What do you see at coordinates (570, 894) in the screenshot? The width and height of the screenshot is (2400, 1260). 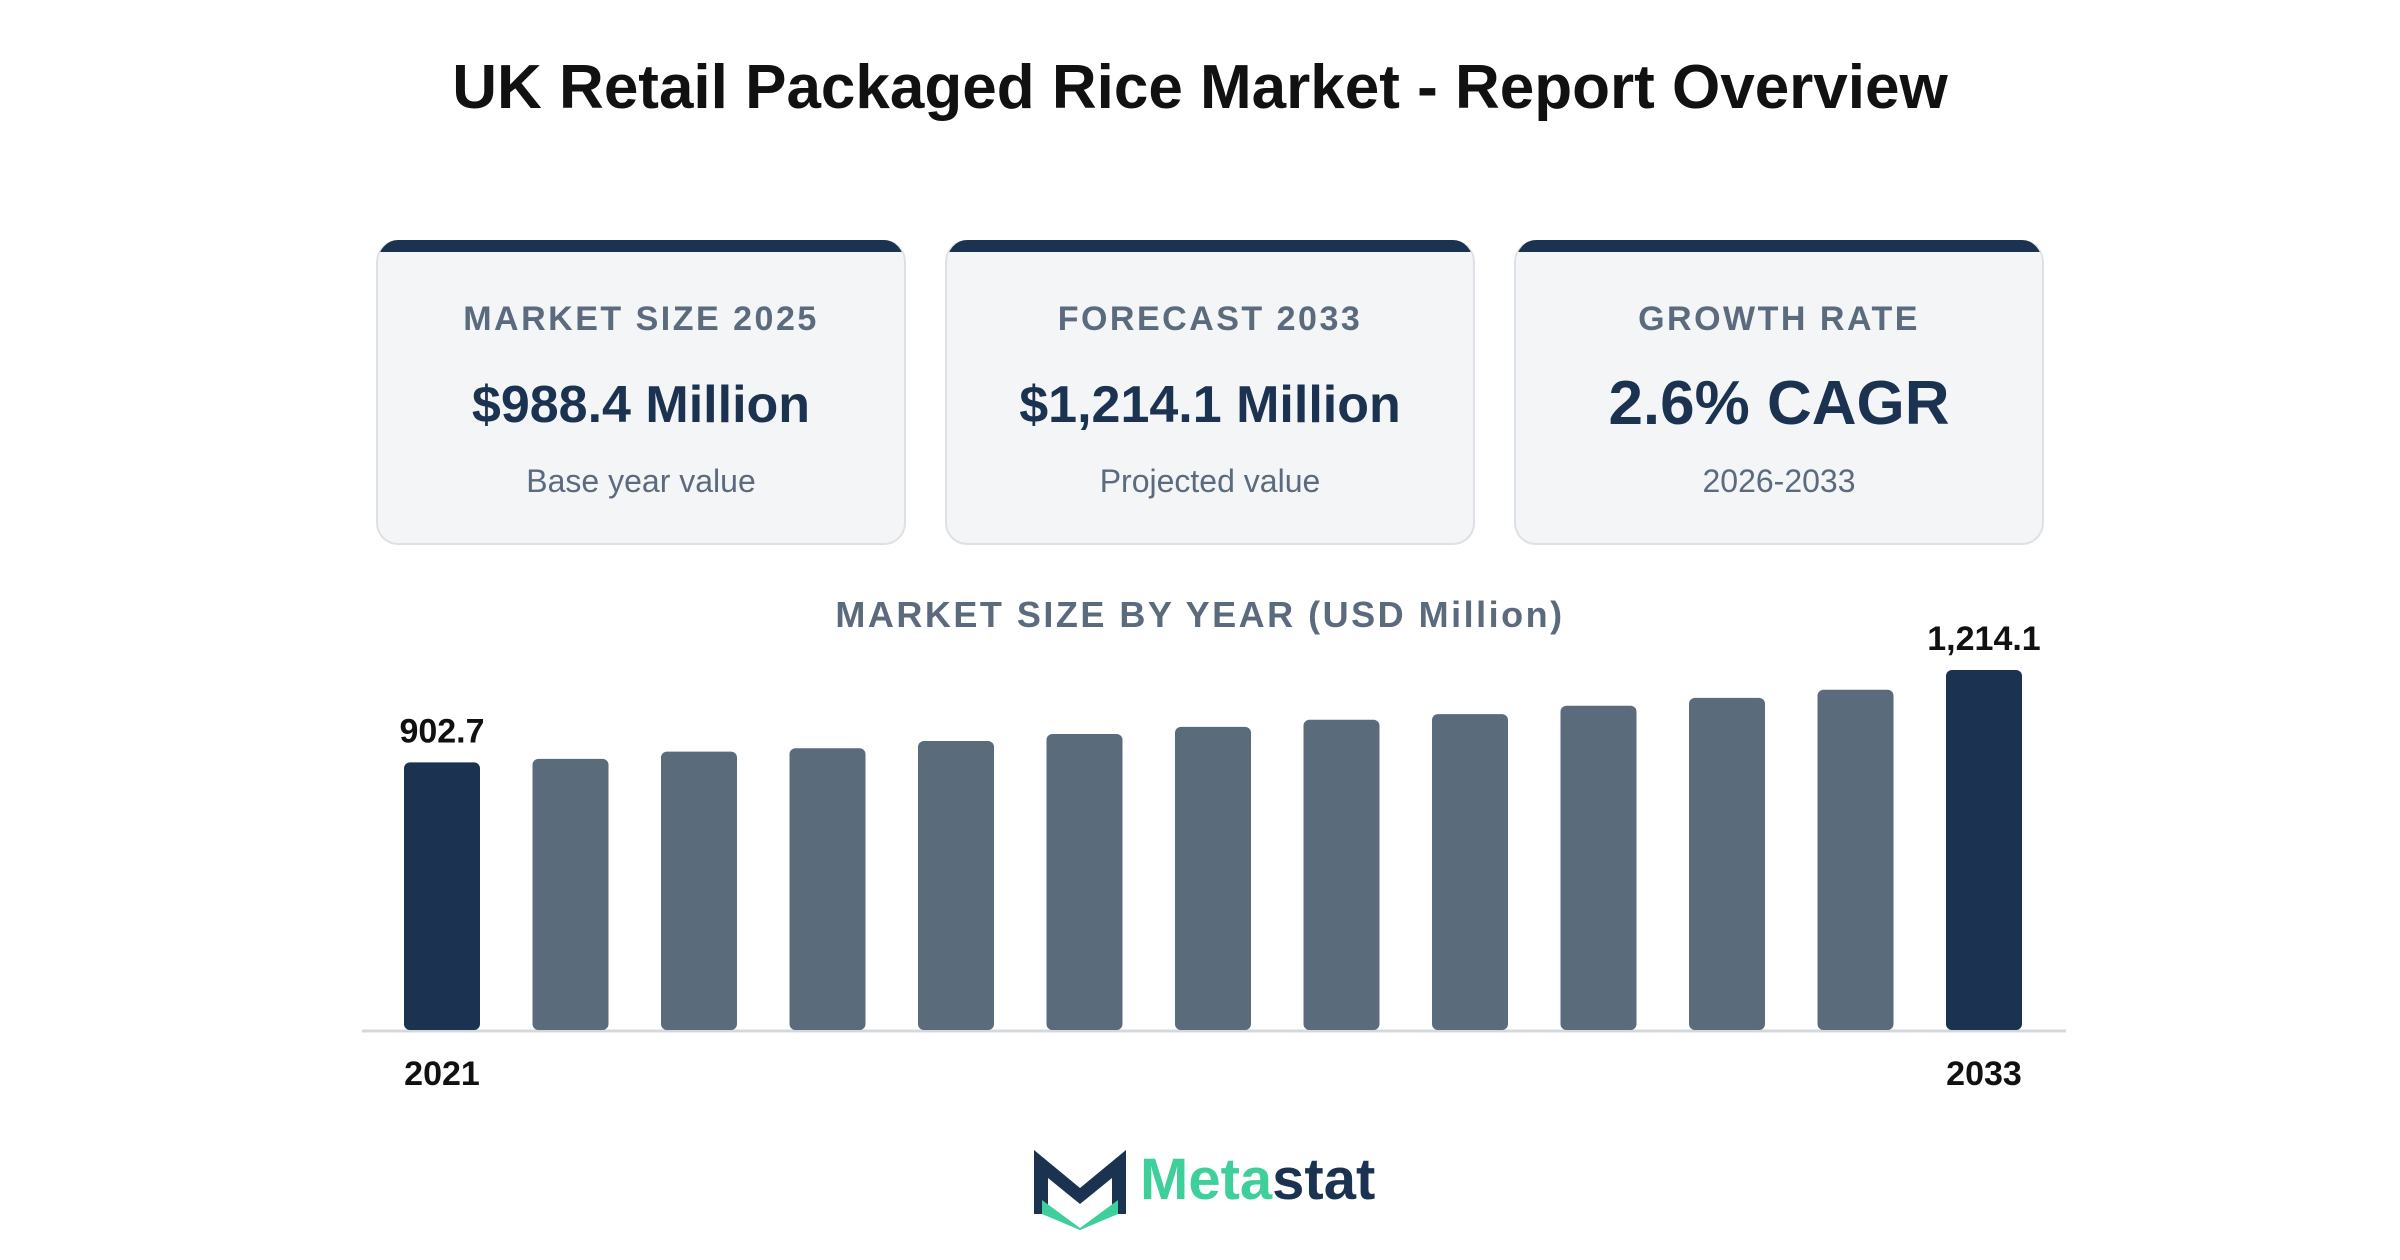 I see `bar-2022` at bounding box center [570, 894].